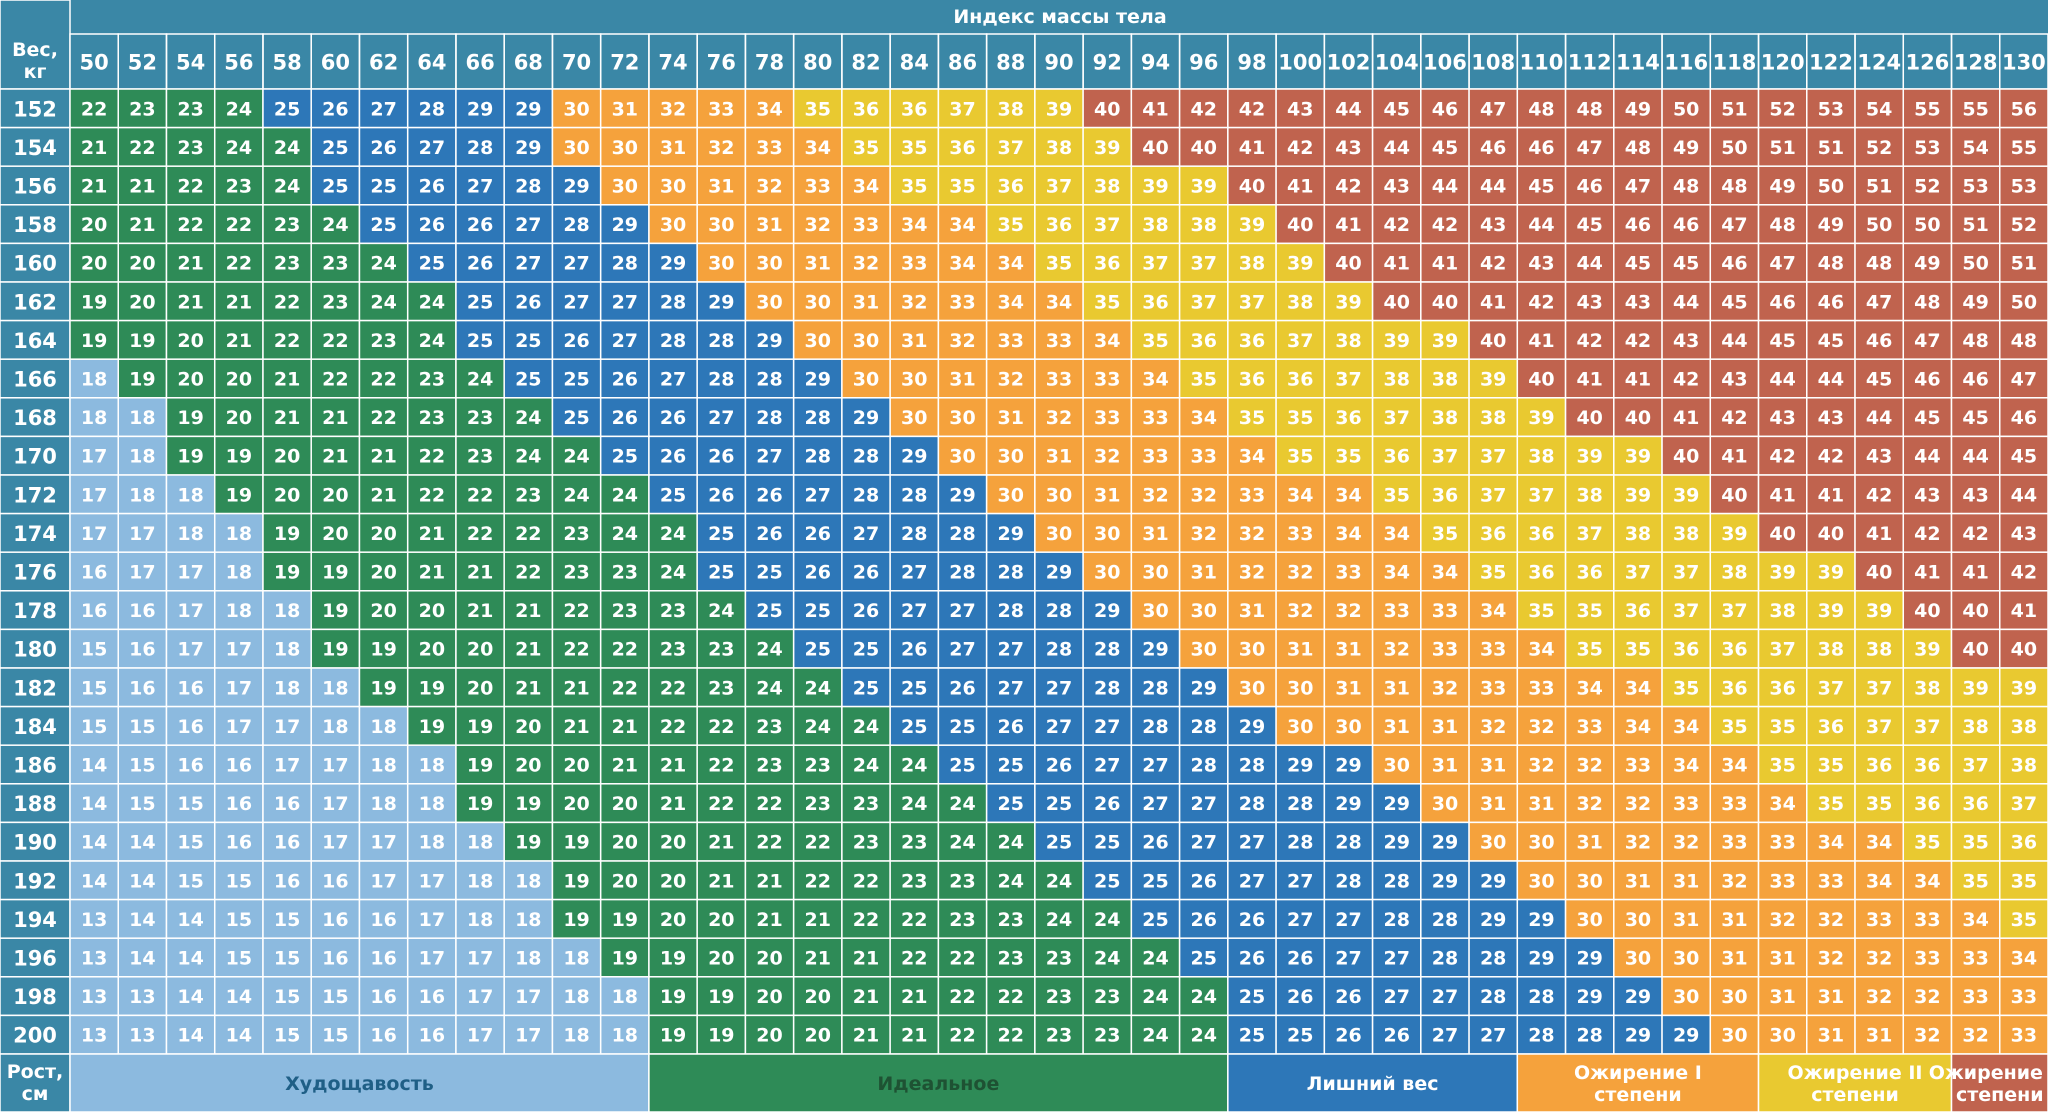  I want to click on height-tick-label: 198, so click(35, 997).